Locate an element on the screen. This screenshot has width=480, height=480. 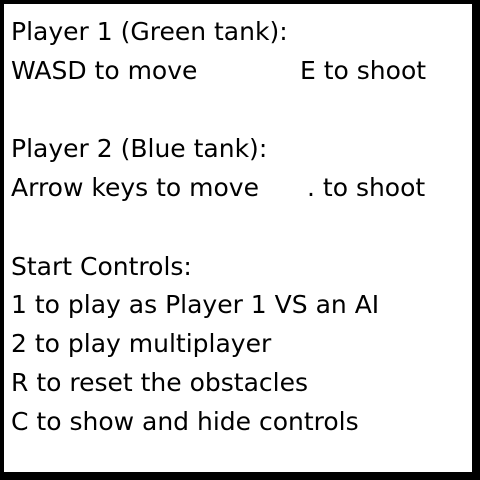
player1-move-text: WASD to move is located at coordinates (104, 70).